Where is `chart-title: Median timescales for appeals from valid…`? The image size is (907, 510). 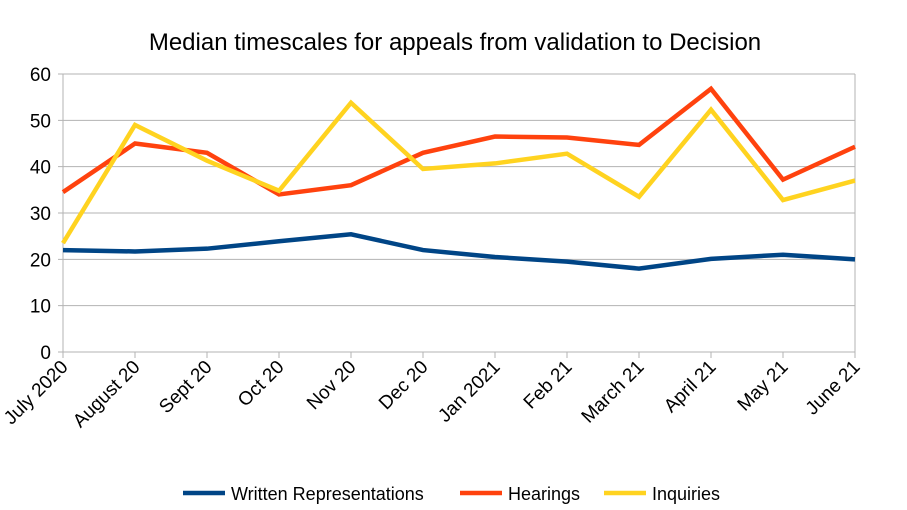
chart-title: Median timescales for appeals from valid… is located at coordinates (455, 42).